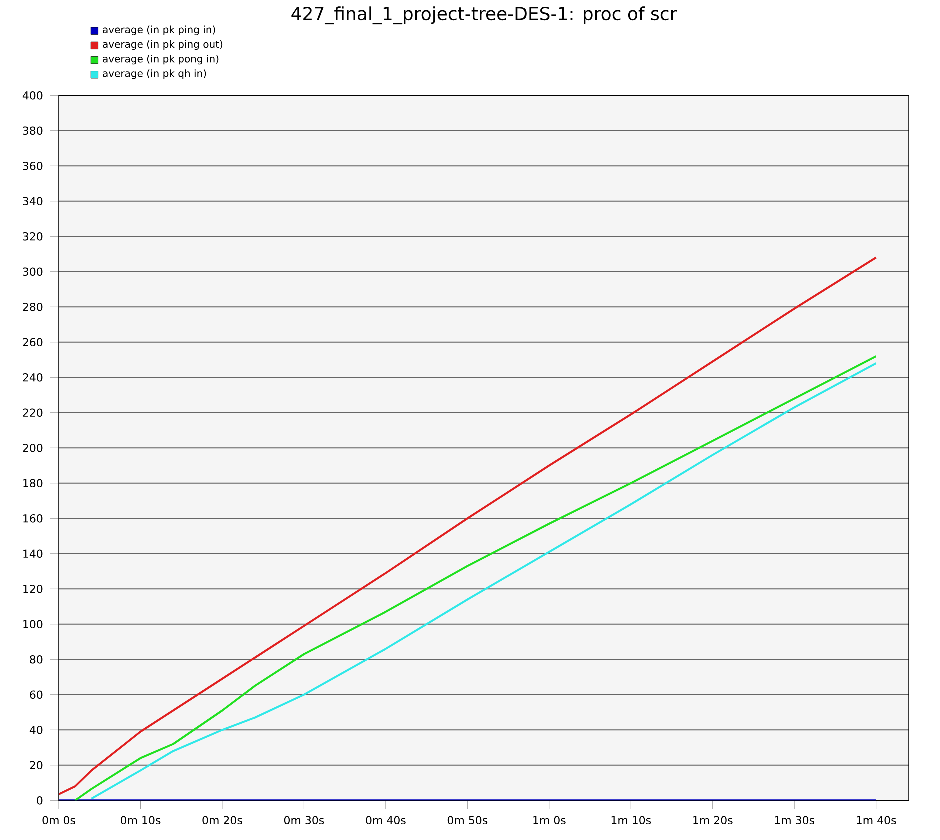 This screenshot has height=840, width=940. What do you see at coordinates (33, 554) in the screenshot?
I see `y-tick-label: 140` at bounding box center [33, 554].